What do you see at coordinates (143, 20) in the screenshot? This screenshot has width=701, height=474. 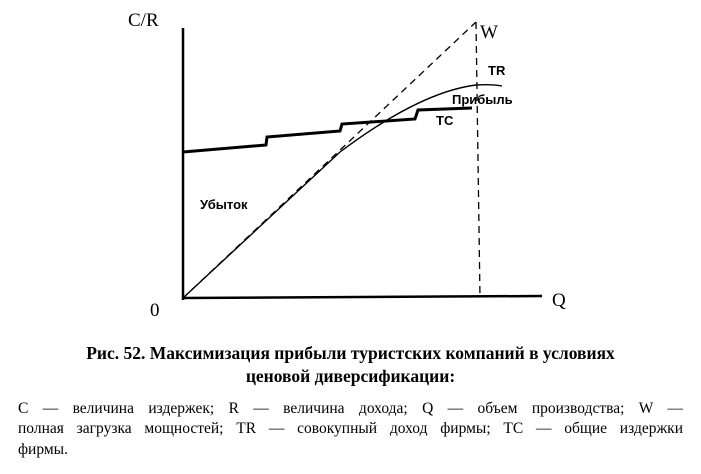 I see `y-axis-label: C/R` at bounding box center [143, 20].